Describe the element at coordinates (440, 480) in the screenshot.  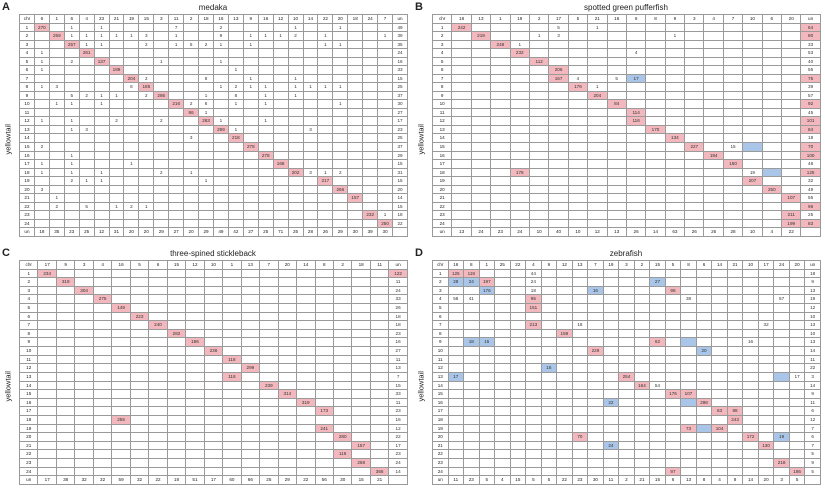
I see `row-header: un` at that location.